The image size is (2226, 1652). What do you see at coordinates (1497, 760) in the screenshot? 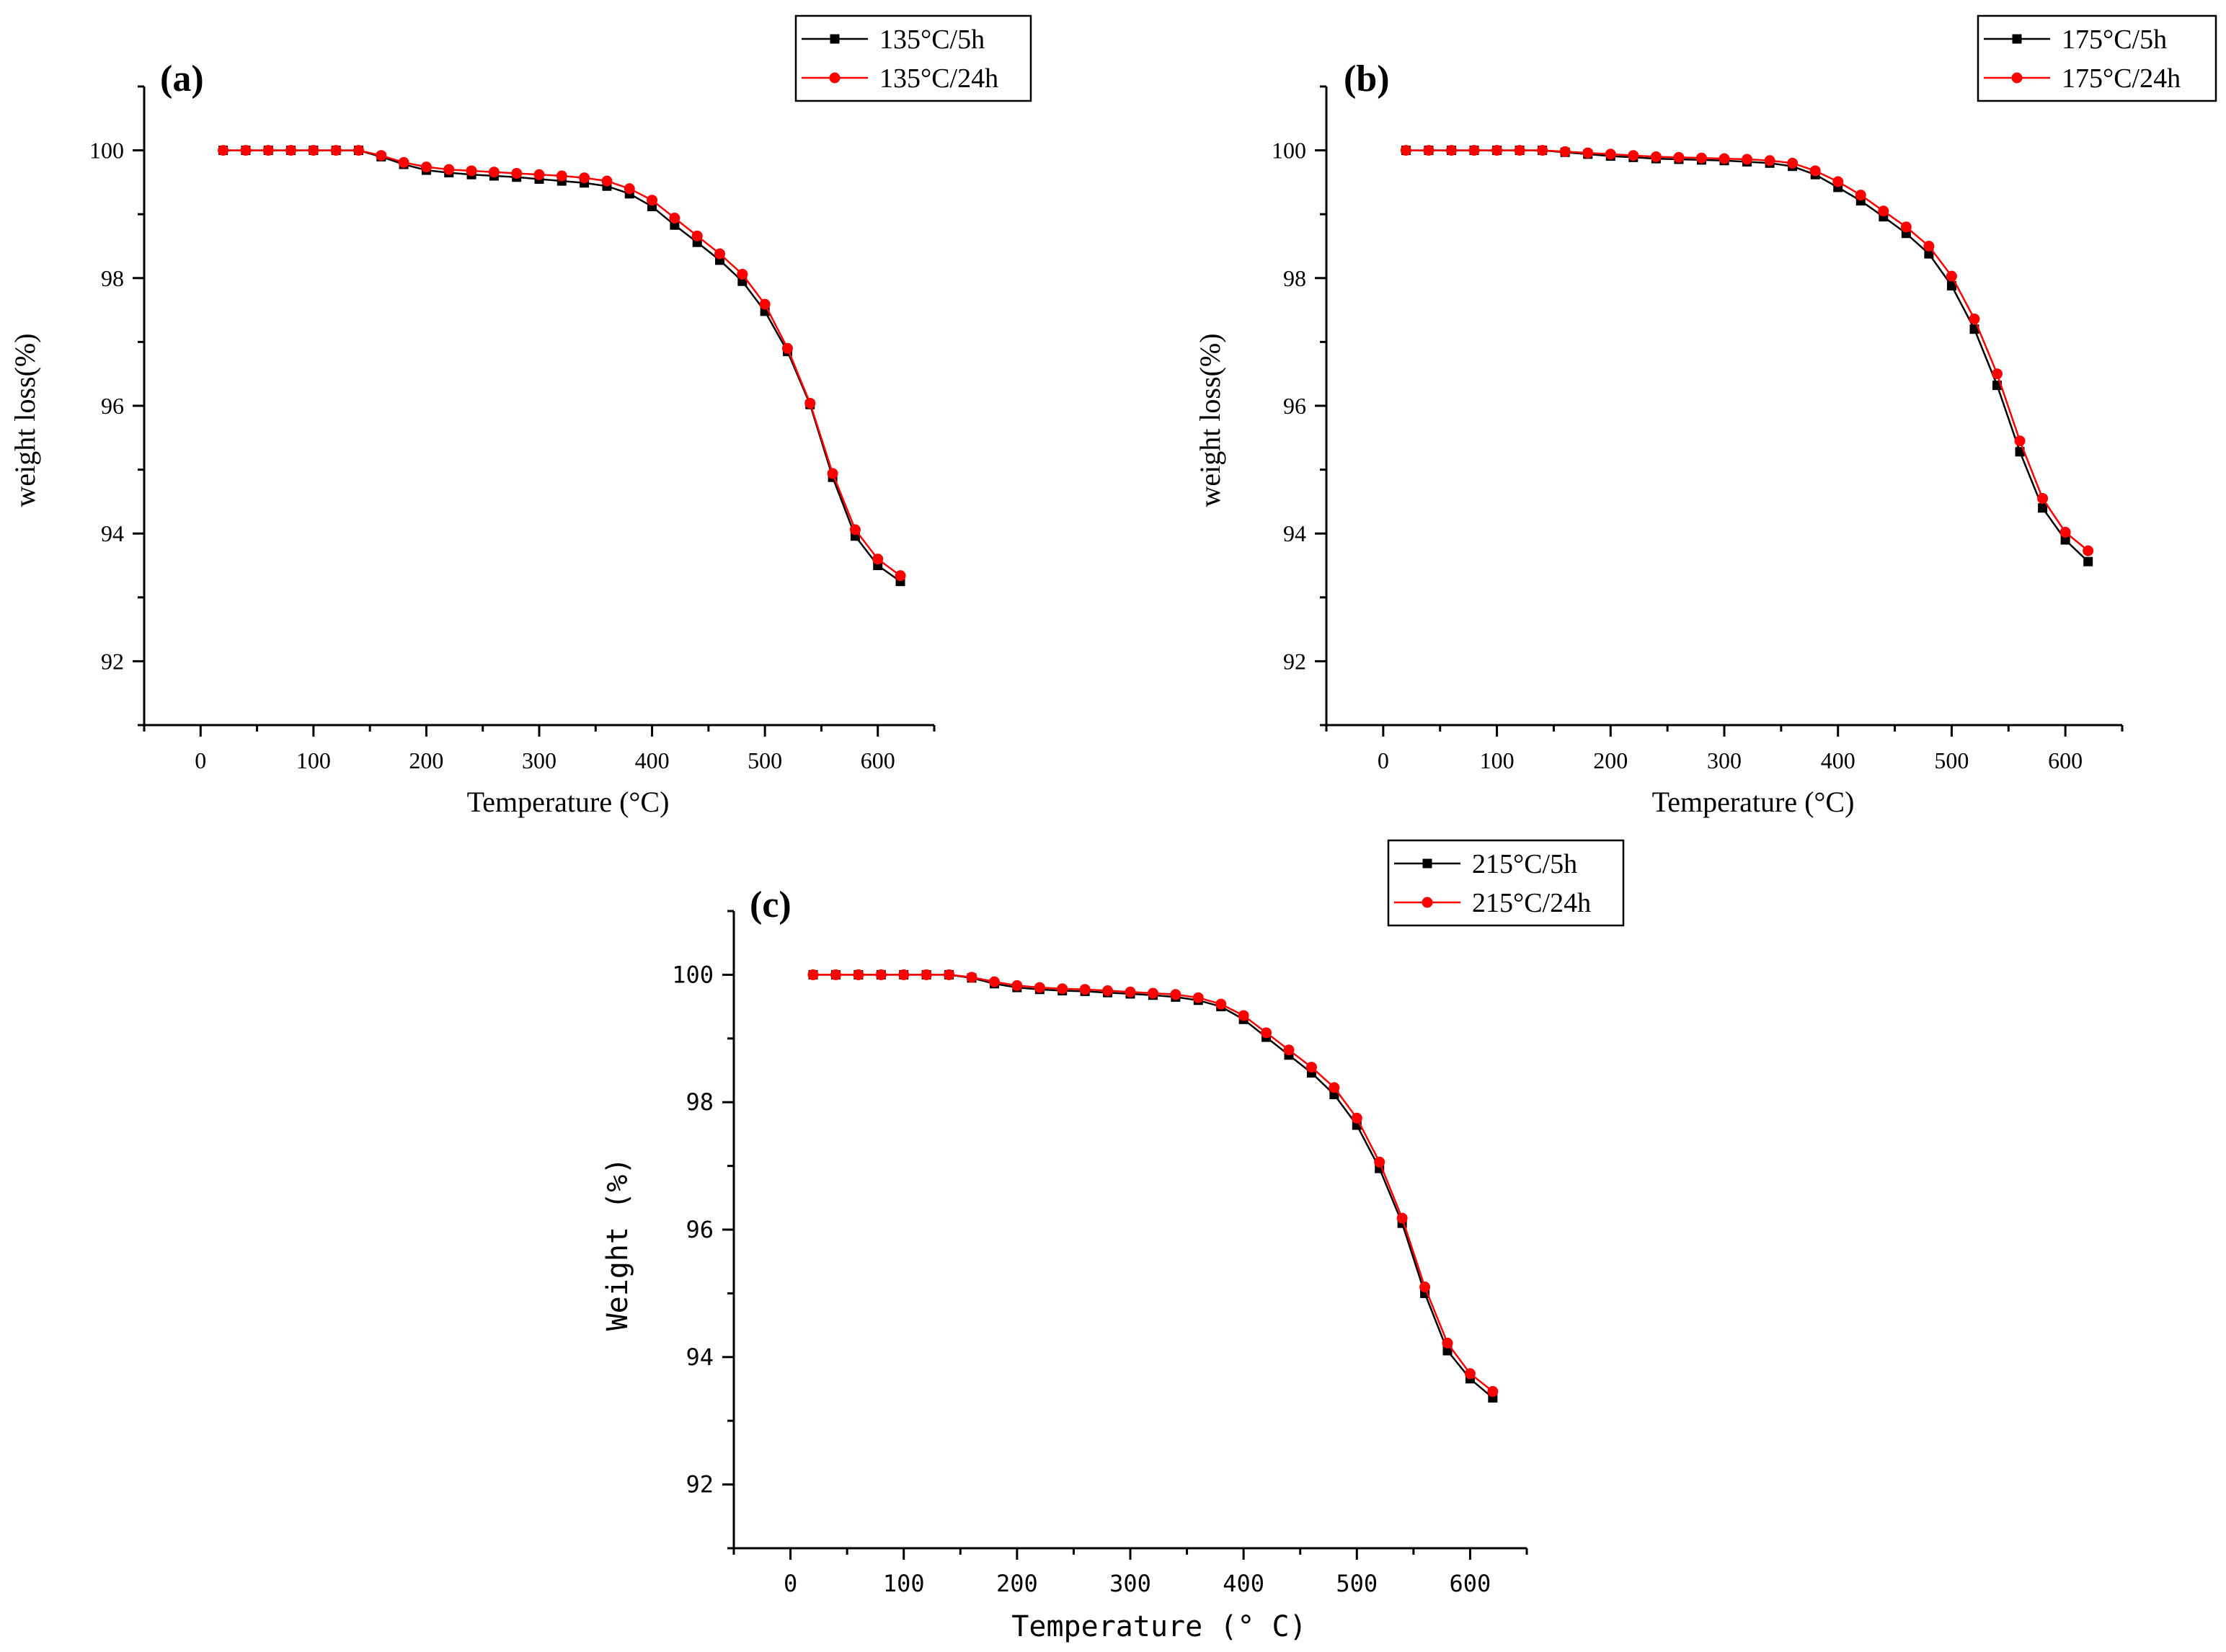
I see `x-tick-label: 100` at bounding box center [1497, 760].